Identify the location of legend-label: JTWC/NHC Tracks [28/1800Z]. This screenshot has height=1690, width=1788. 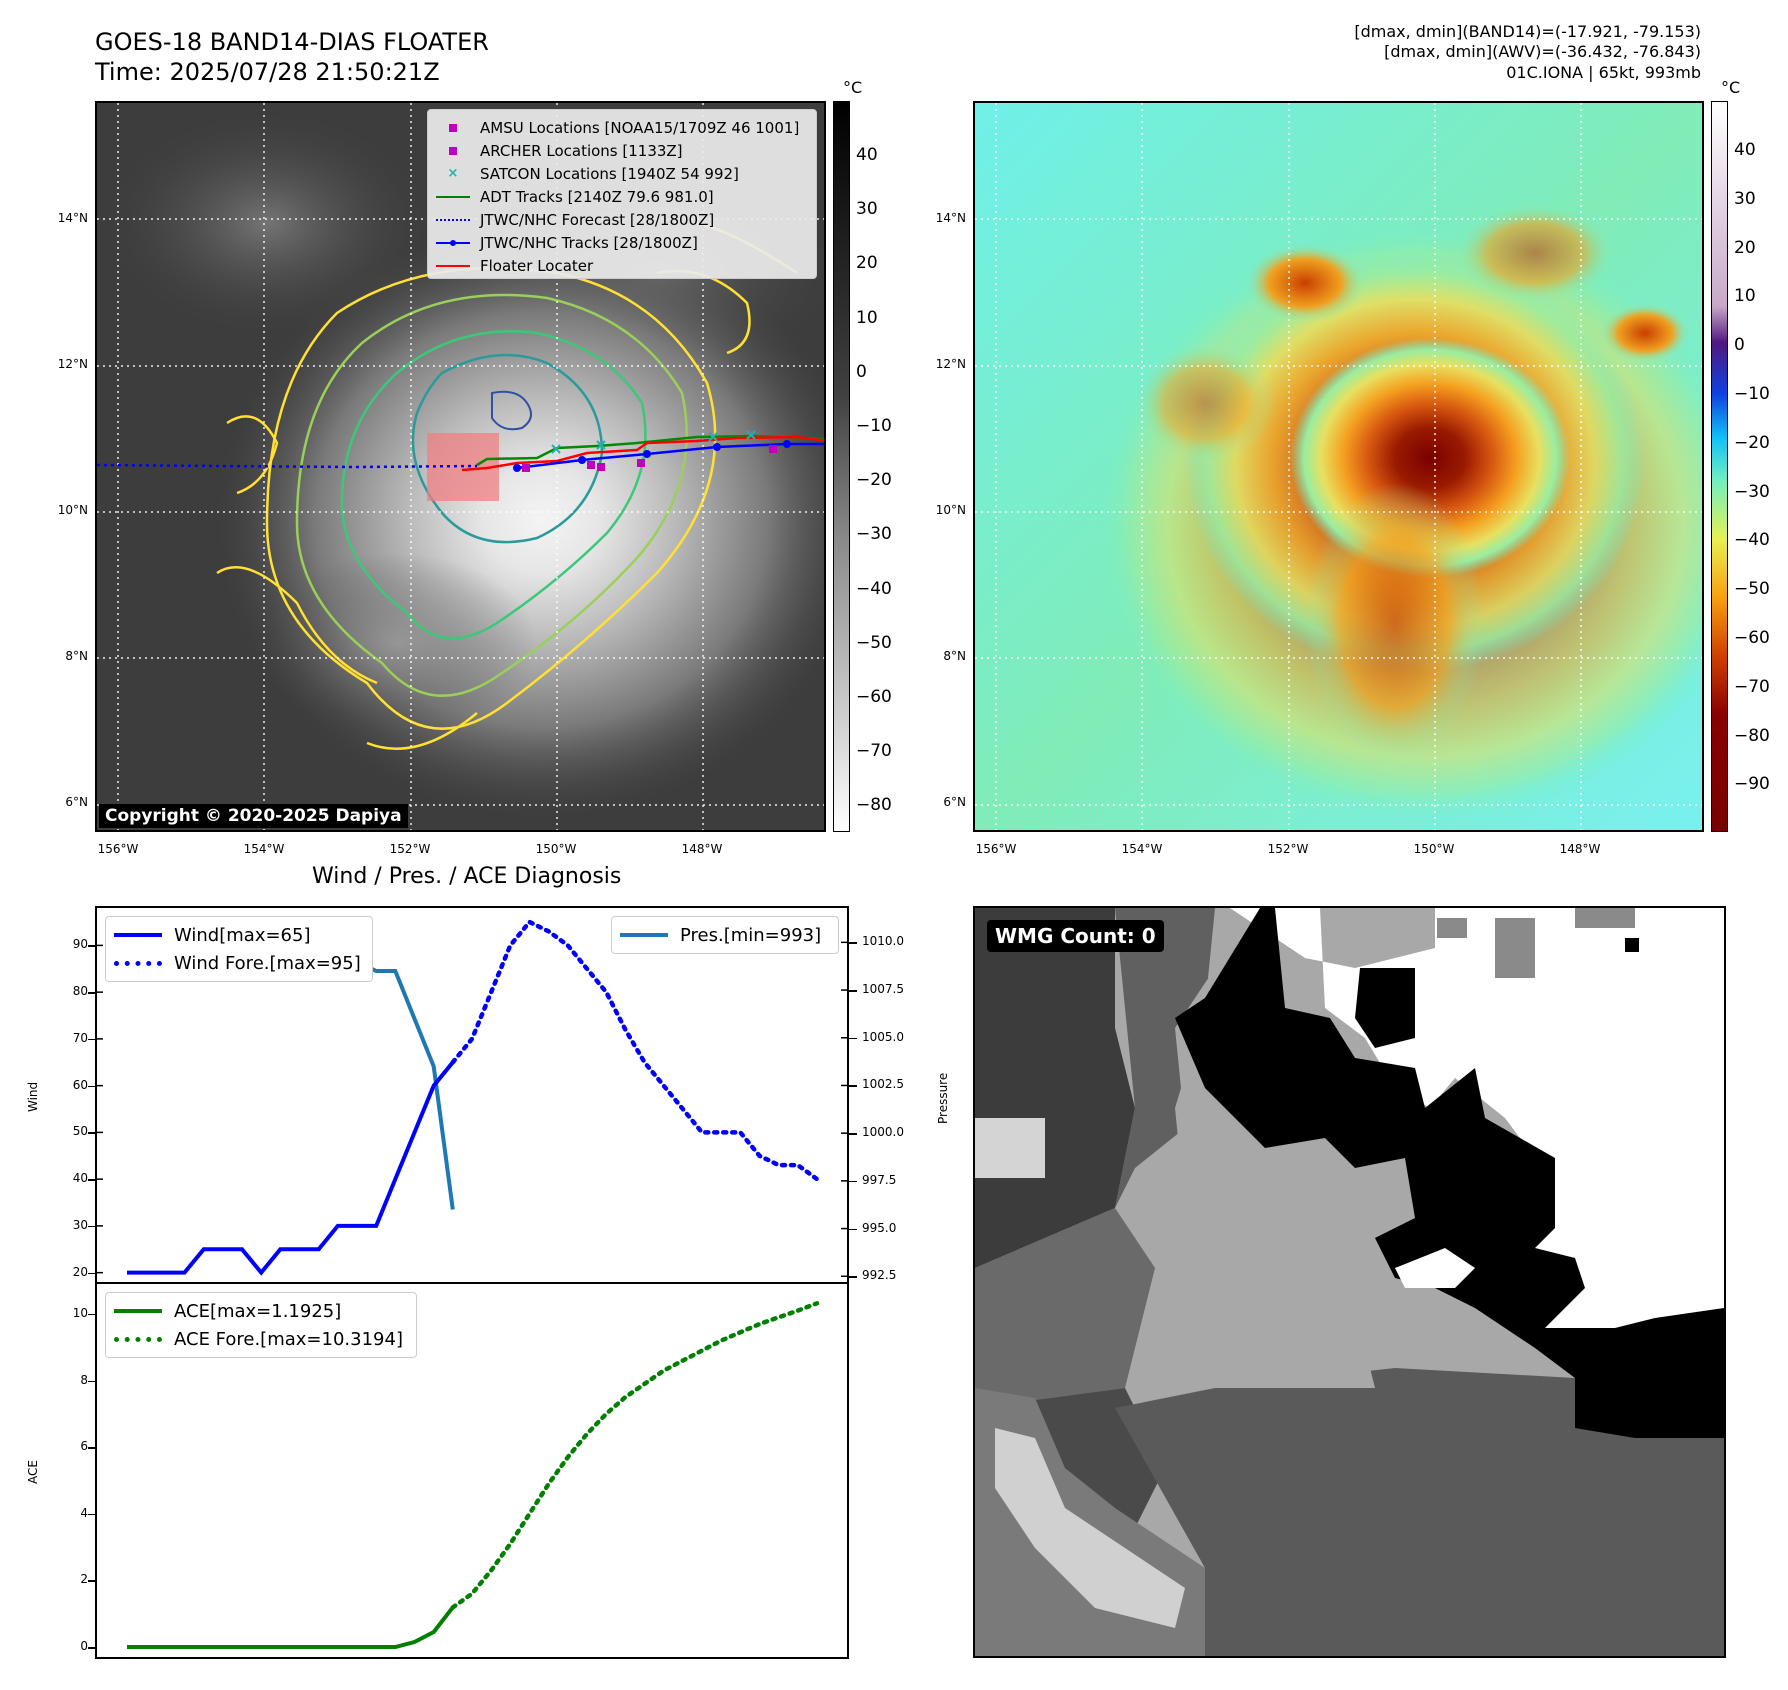
(589, 242).